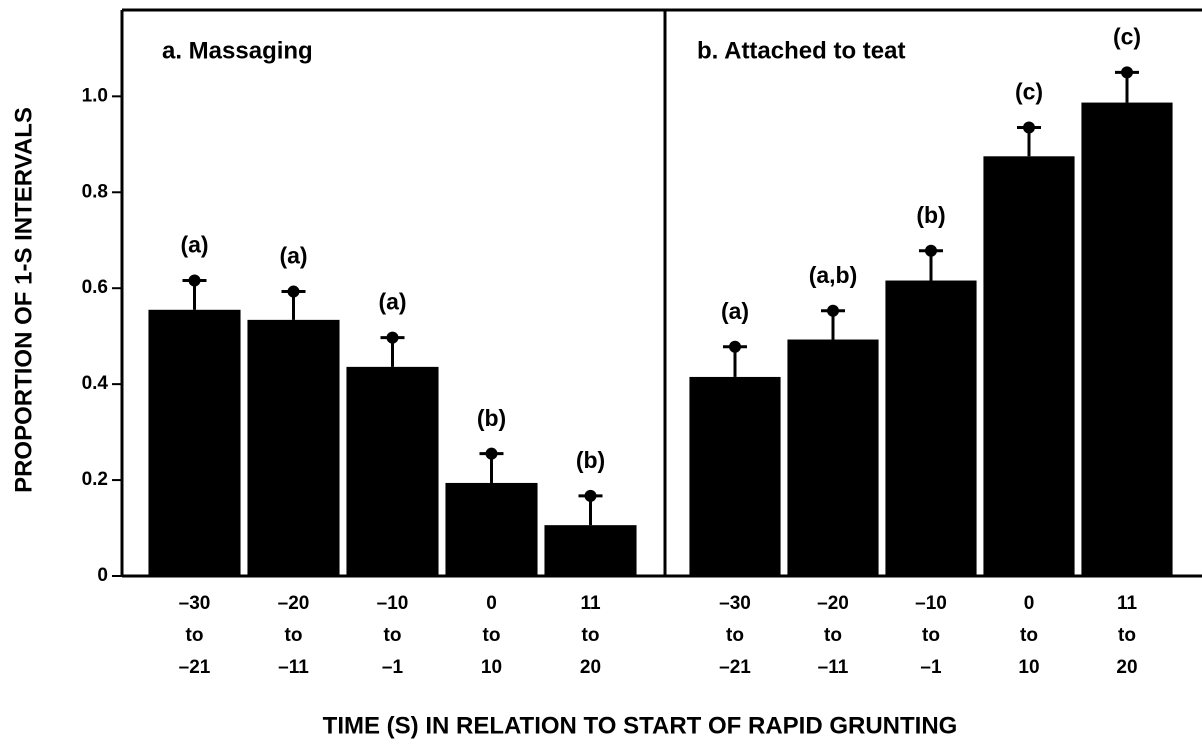 This screenshot has height=744, width=1202. I want to click on y-tick-label: 0.8, so click(95, 191).